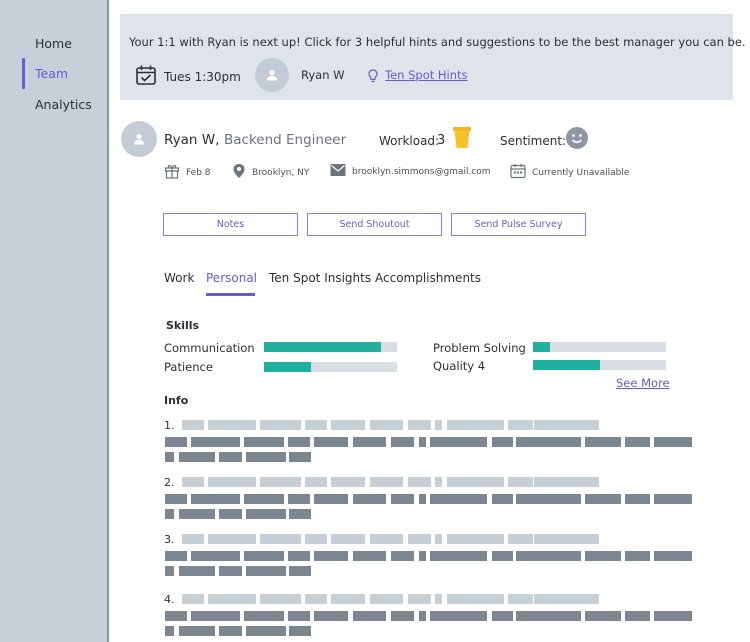 This screenshot has width=750, height=642. I want to click on smiley-icon, so click(577, 140).